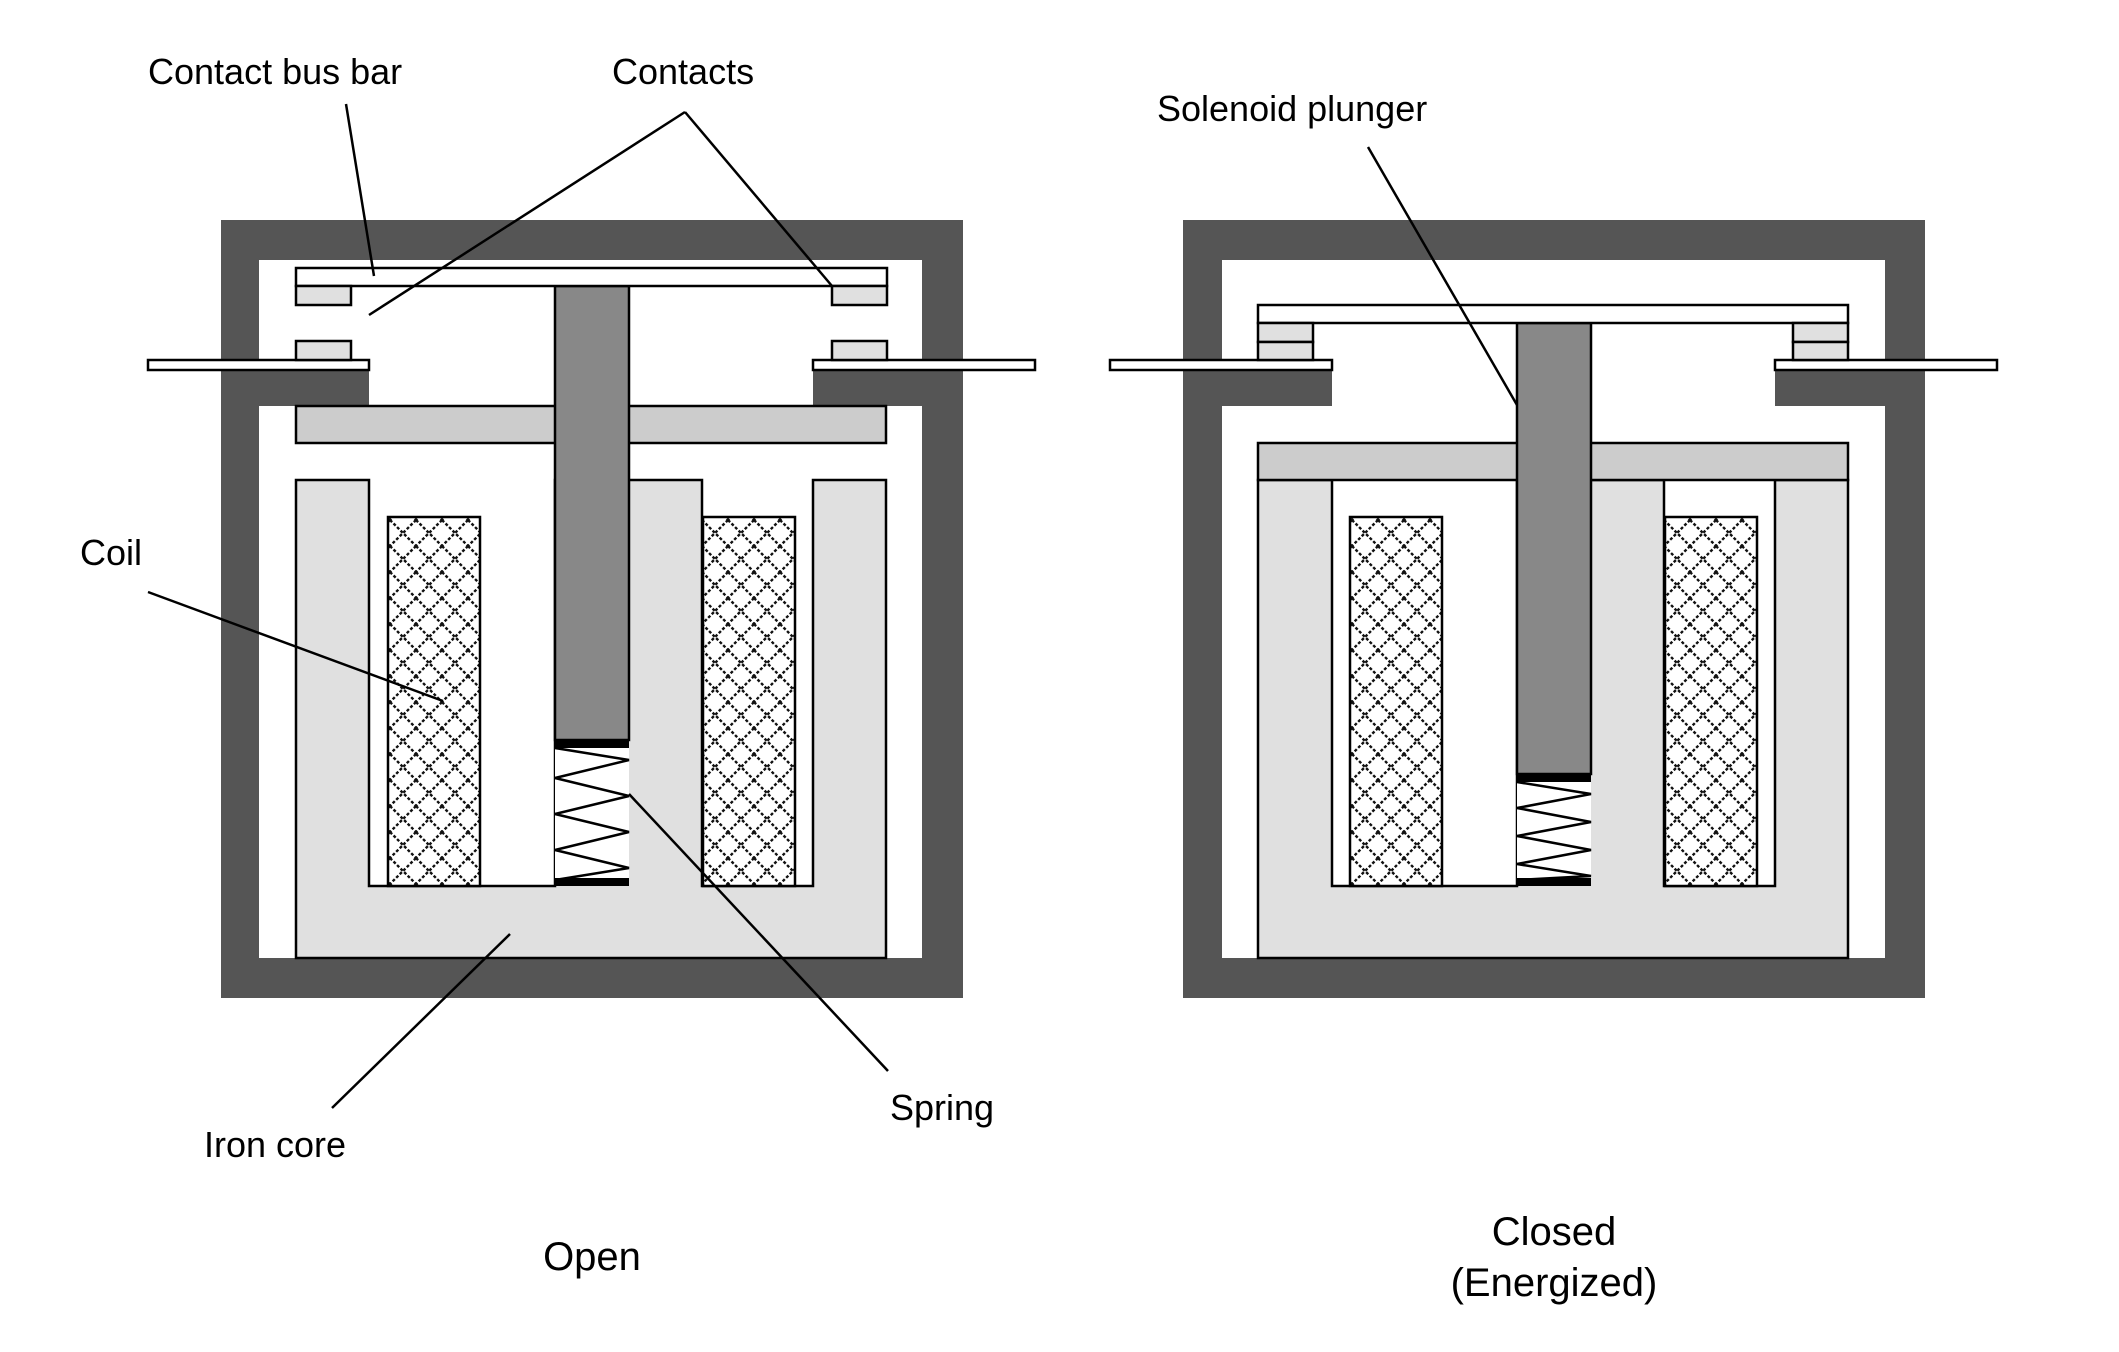 This screenshot has width=2119, height=1352. Describe the element at coordinates (360, 190) in the screenshot. I see `leader-contact-bus-bar` at that location.